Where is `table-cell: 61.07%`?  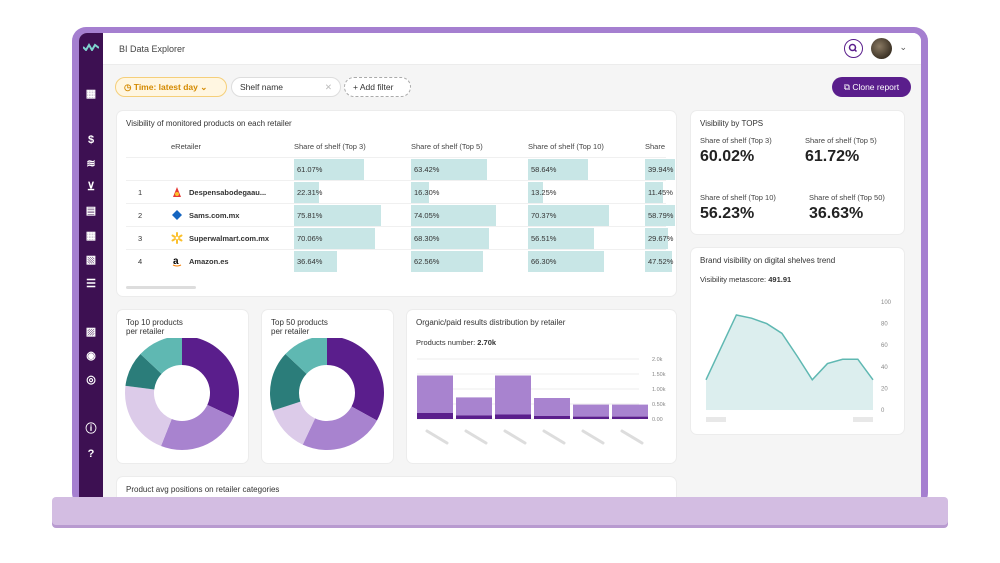
table-cell: 61.07% is located at coordinates (310, 169).